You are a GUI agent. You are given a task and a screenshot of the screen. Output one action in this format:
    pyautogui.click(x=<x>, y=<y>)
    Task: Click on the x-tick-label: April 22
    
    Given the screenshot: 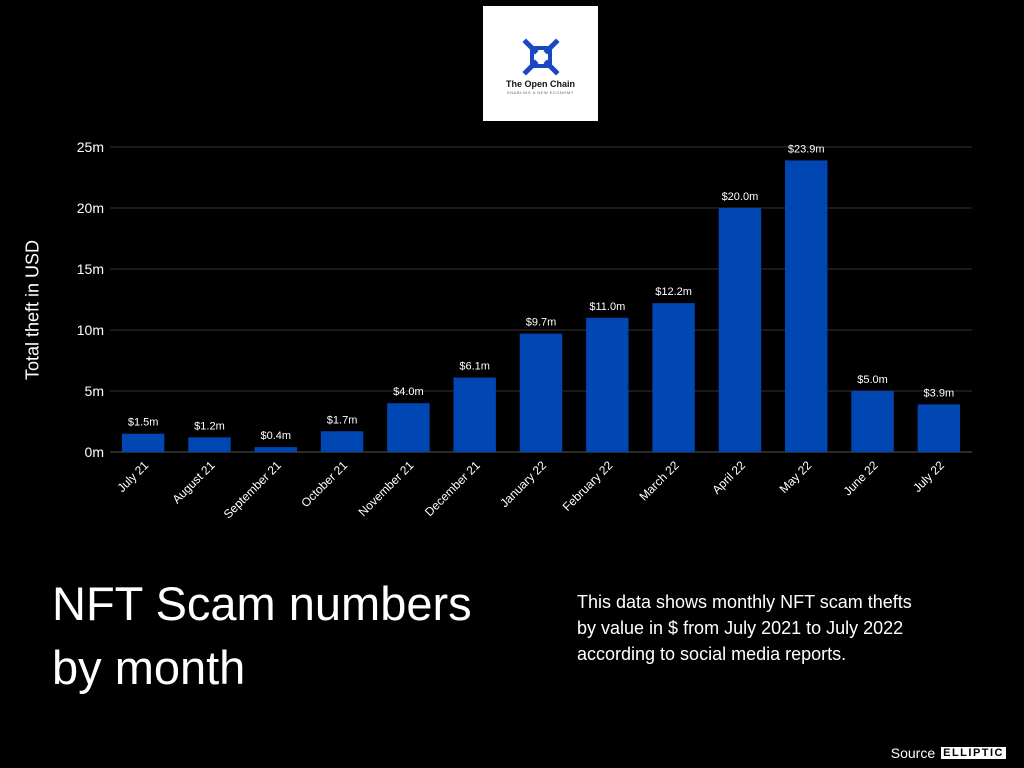 What is the action you would take?
    pyautogui.click(x=728, y=477)
    